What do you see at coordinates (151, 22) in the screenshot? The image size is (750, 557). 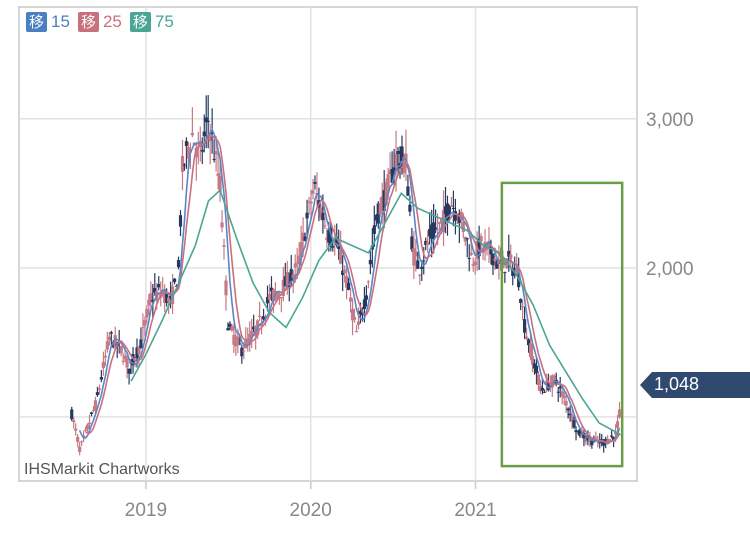 I see `legend-ma75: 移 75` at bounding box center [151, 22].